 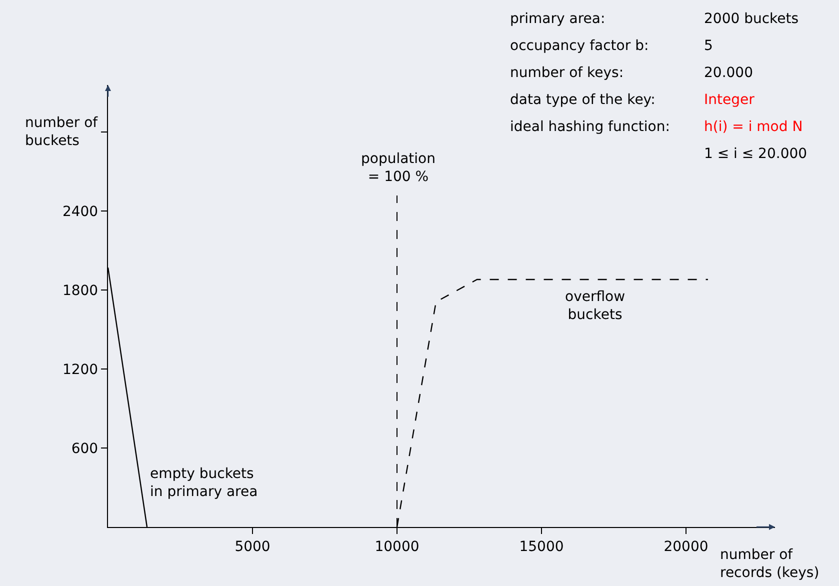 What do you see at coordinates (686, 546) in the screenshot?
I see `x-tick-label: 20000` at bounding box center [686, 546].